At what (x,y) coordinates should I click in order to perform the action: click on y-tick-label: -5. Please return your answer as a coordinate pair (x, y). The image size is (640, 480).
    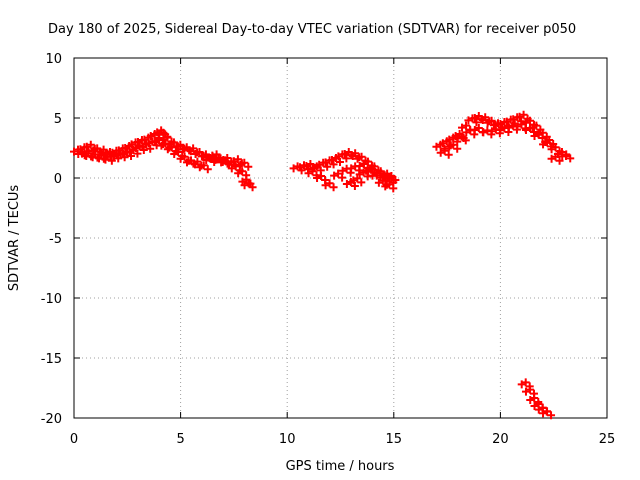
    Looking at the image, I should click on (55, 239).